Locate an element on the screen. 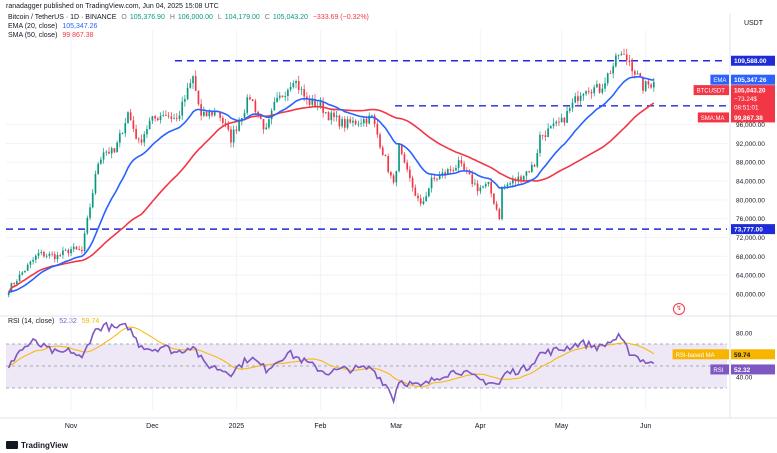 The width and height of the screenshot is (777, 453). rsi-tag: 52.32 is located at coordinates (753, 369).